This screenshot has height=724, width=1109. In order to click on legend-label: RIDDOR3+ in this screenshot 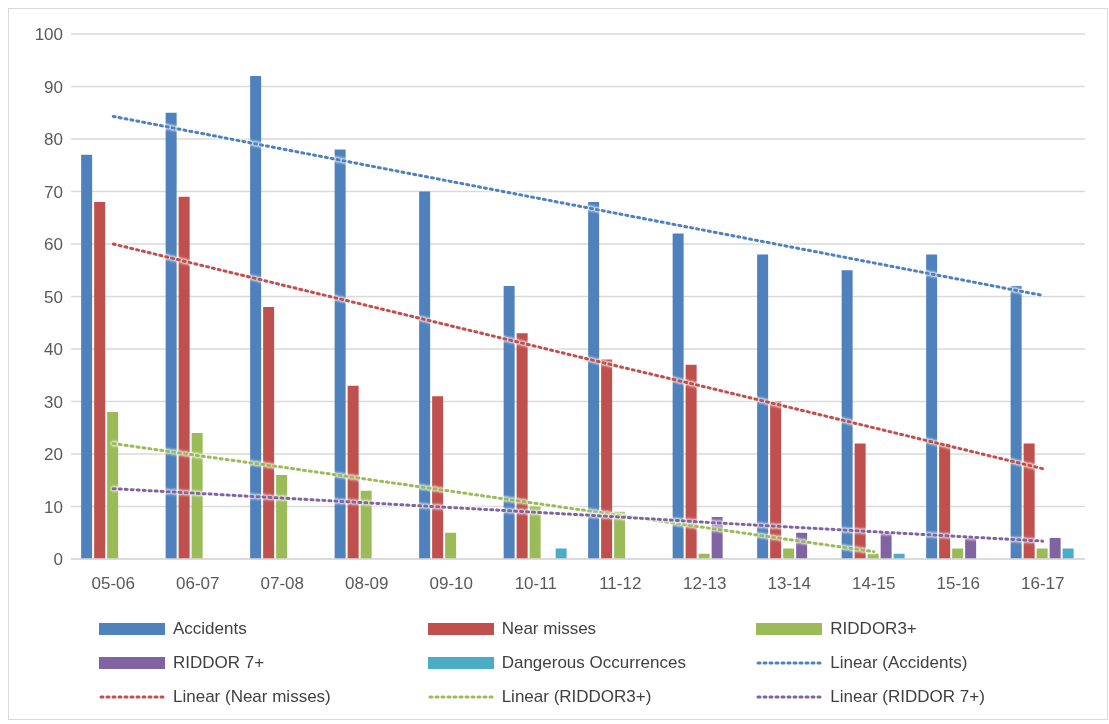, I will do `click(873, 629)`.